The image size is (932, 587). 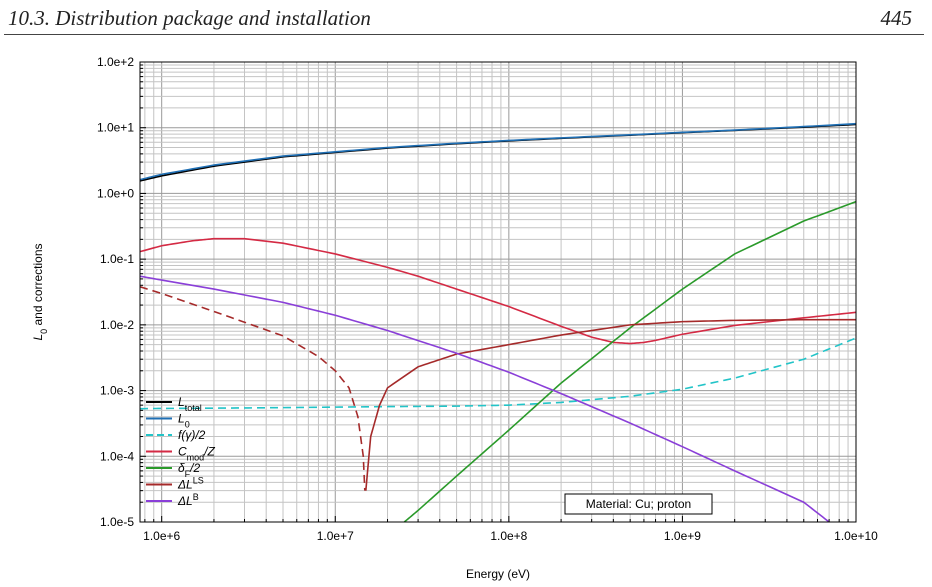 I want to click on legend-label-sub: total, so click(x=193, y=408).